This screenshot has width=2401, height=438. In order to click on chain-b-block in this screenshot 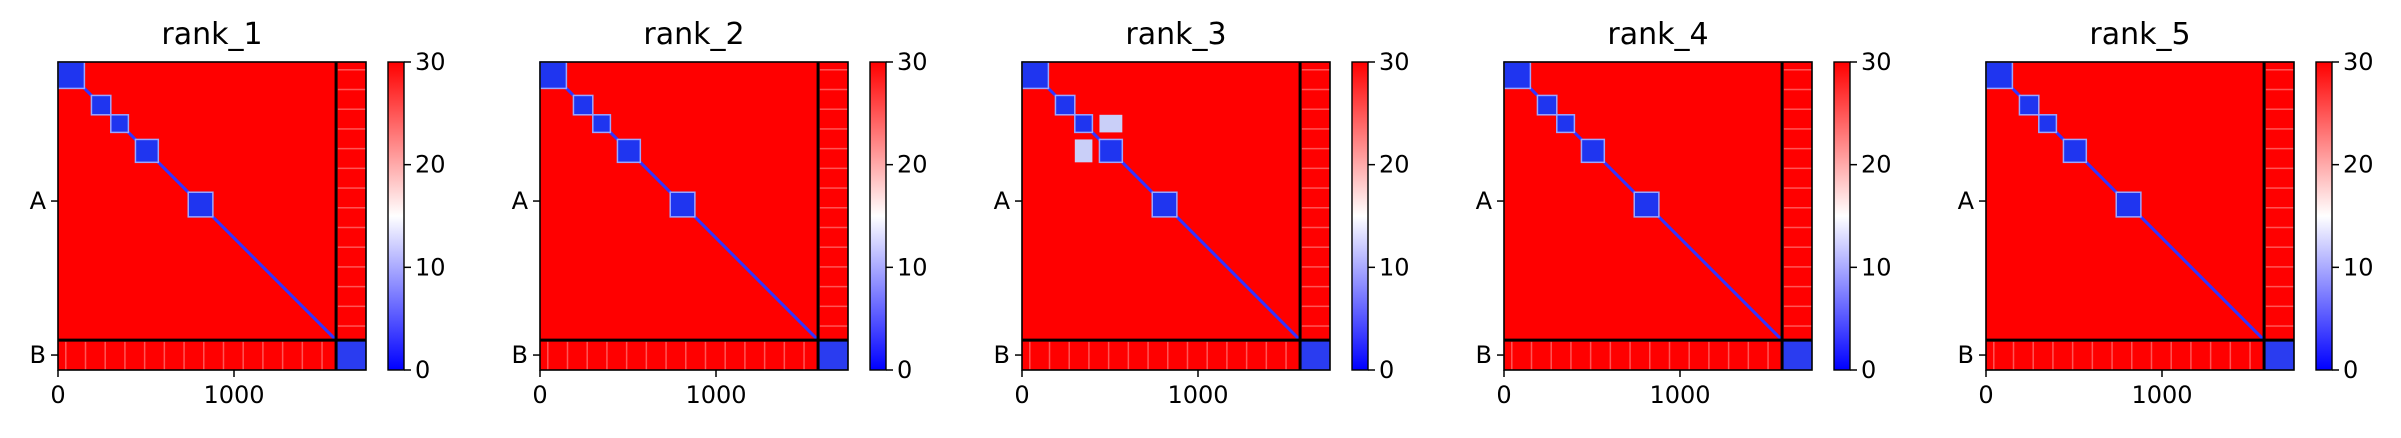, I will do `click(1797, 355)`.